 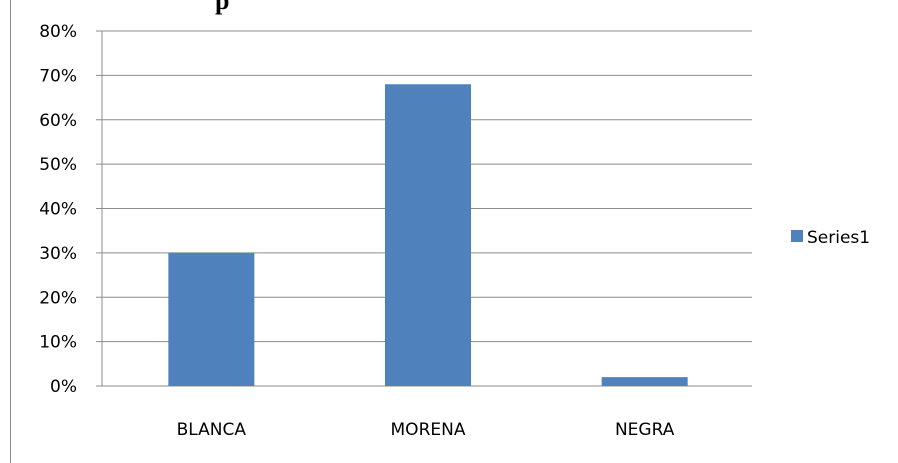 What do you see at coordinates (58, 343) in the screenshot?
I see `y-tick-label: 10%` at bounding box center [58, 343].